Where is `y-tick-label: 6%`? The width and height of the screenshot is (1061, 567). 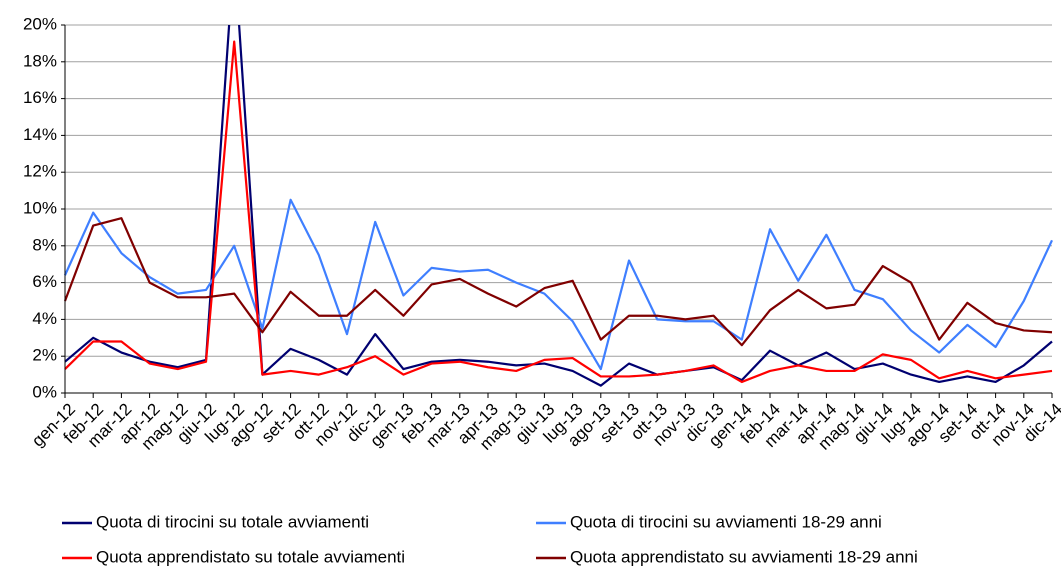 y-tick-label: 6% is located at coordinates (44, 281).